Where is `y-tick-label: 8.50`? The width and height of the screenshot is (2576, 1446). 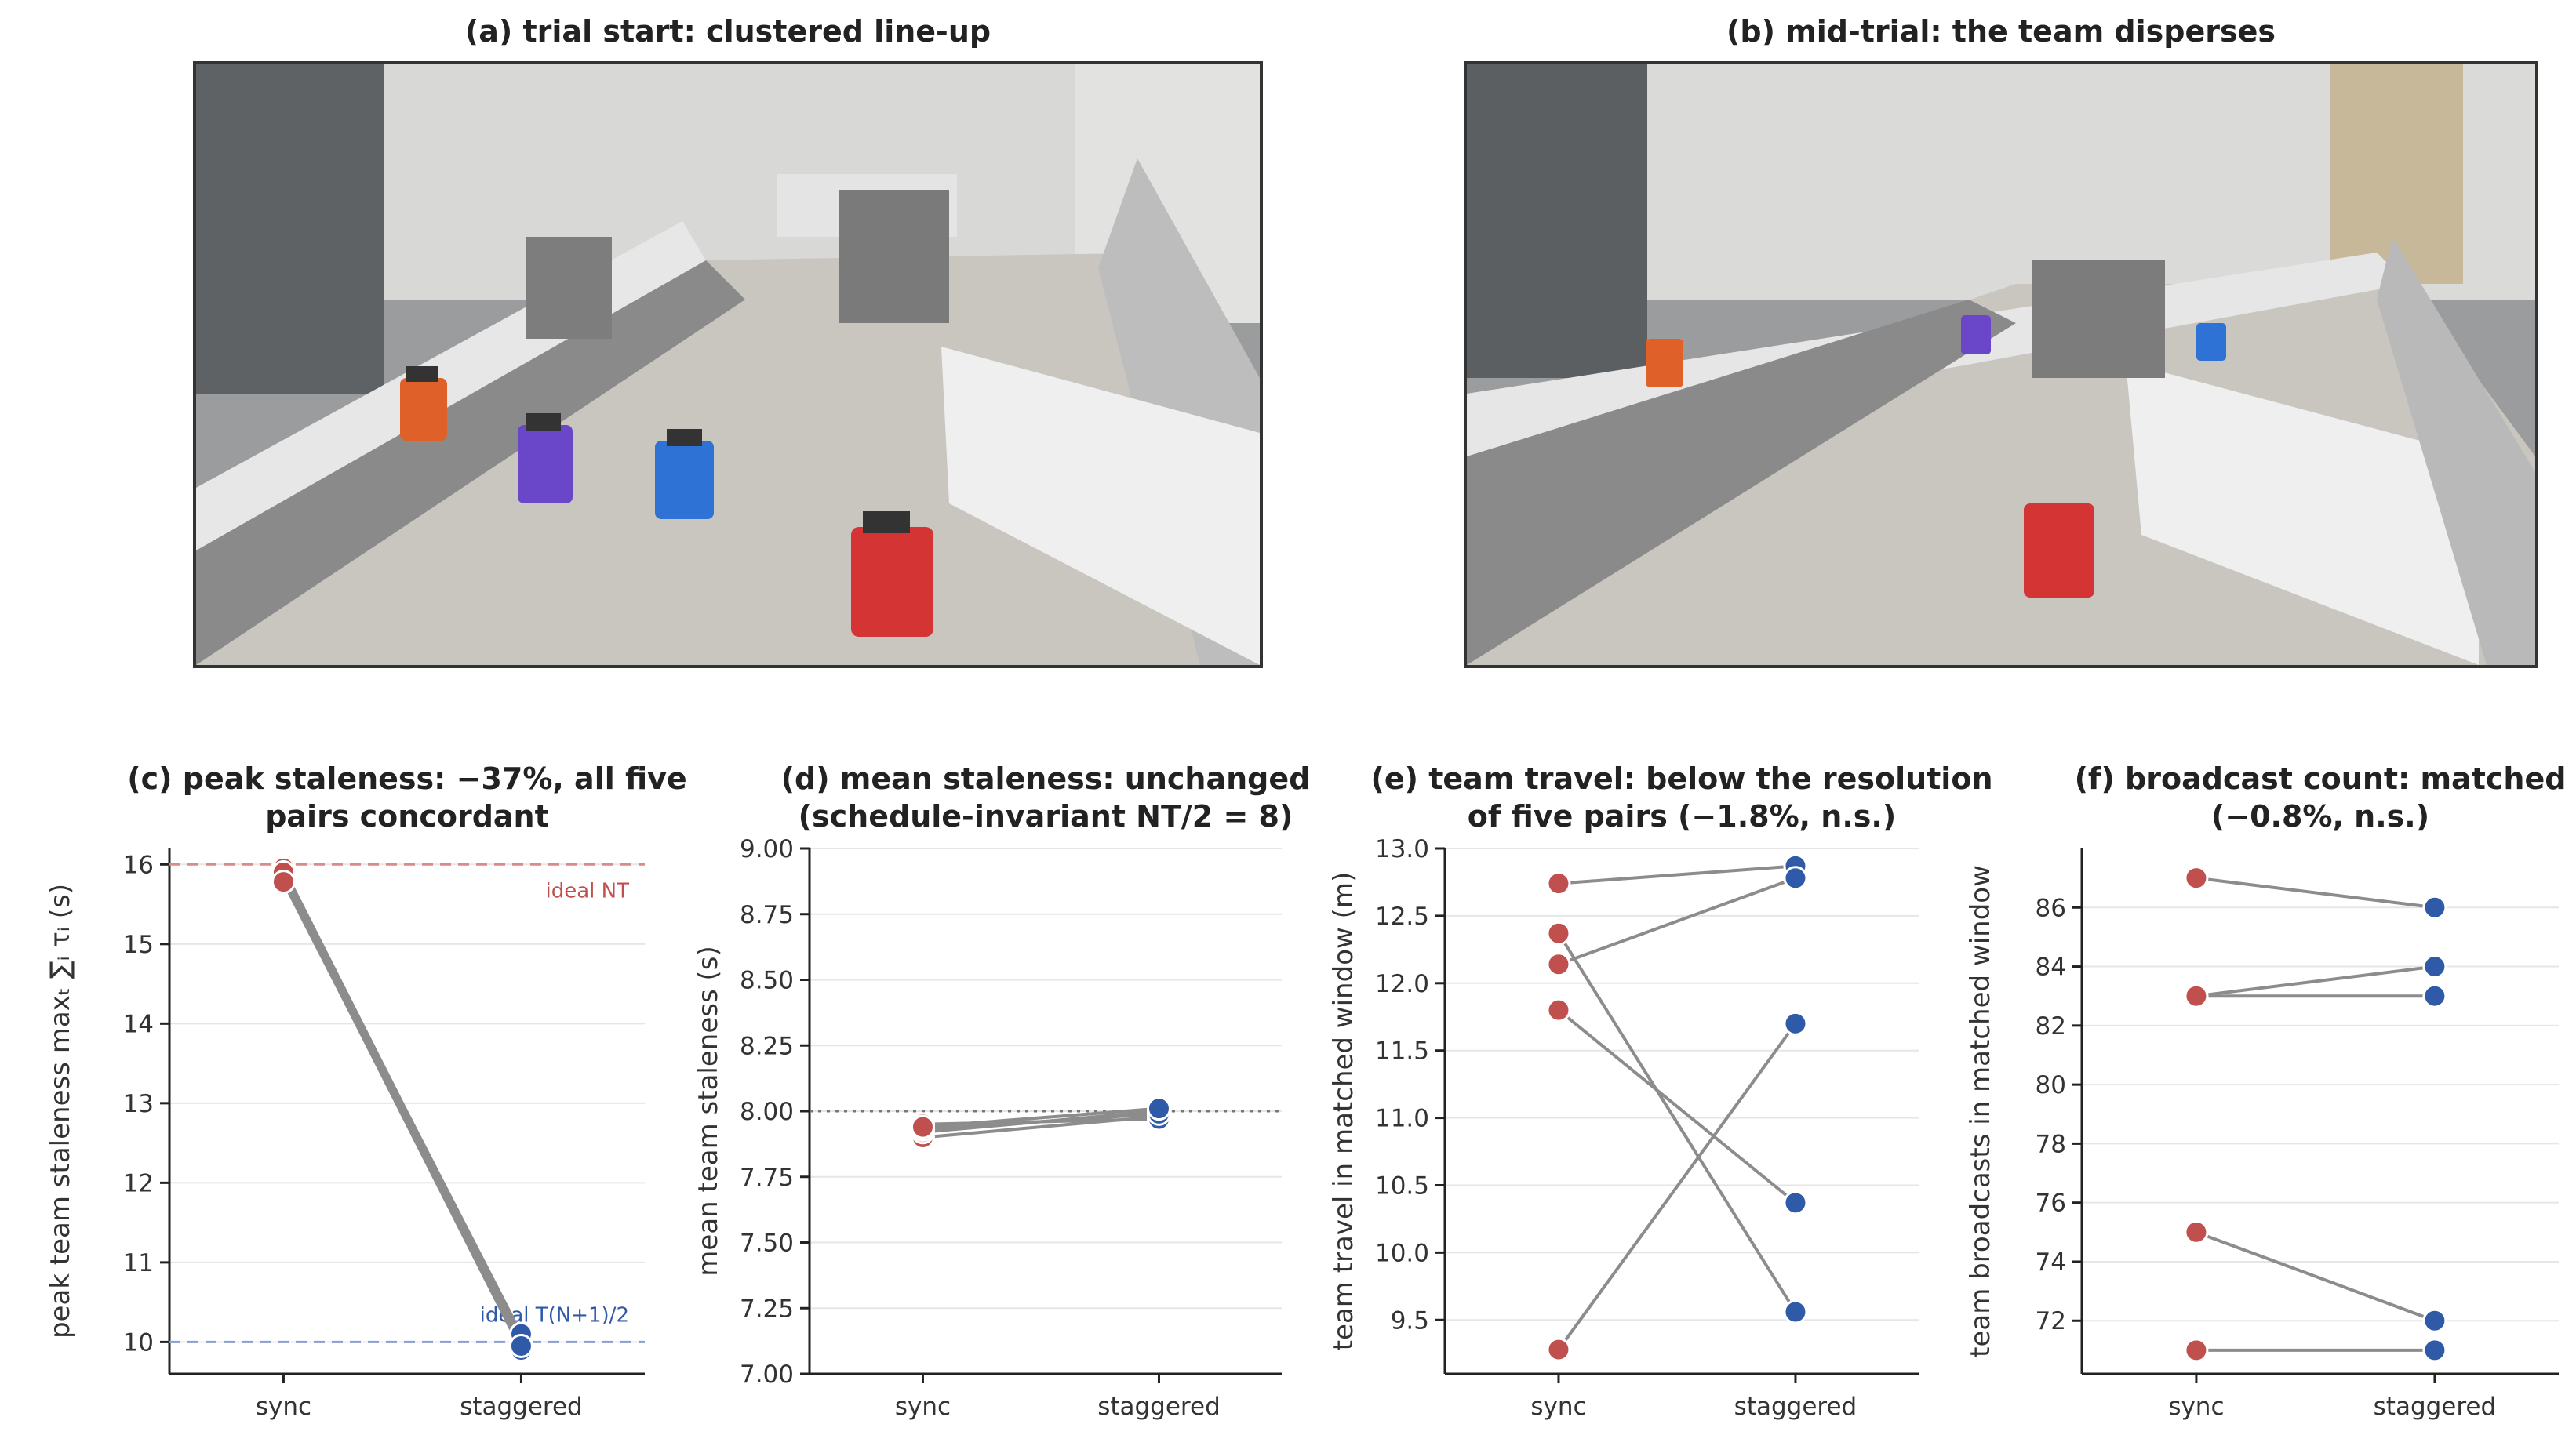 y-tick-label: 8.50 is located at coordinates (767, 981).